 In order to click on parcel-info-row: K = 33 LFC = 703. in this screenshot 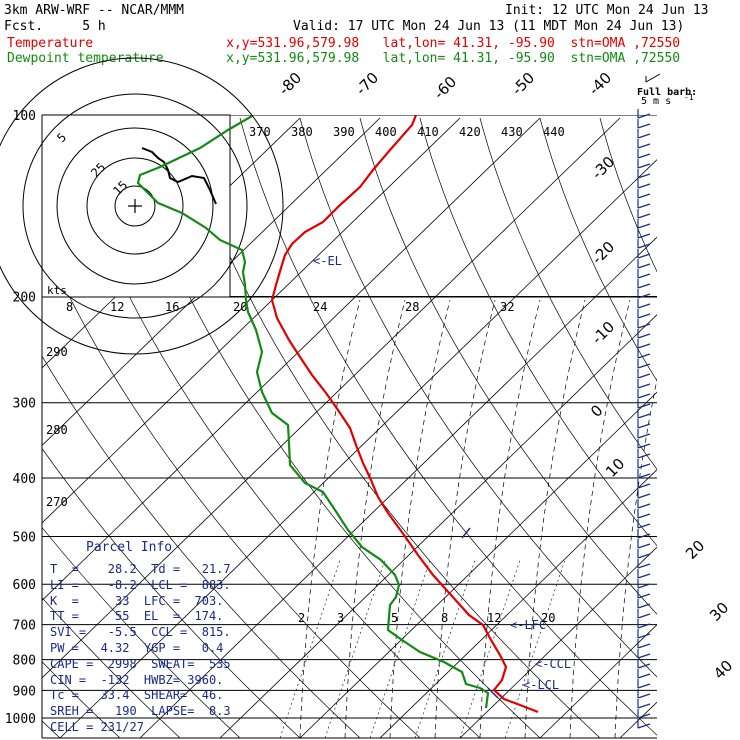, I will do `click(137, 600)`.